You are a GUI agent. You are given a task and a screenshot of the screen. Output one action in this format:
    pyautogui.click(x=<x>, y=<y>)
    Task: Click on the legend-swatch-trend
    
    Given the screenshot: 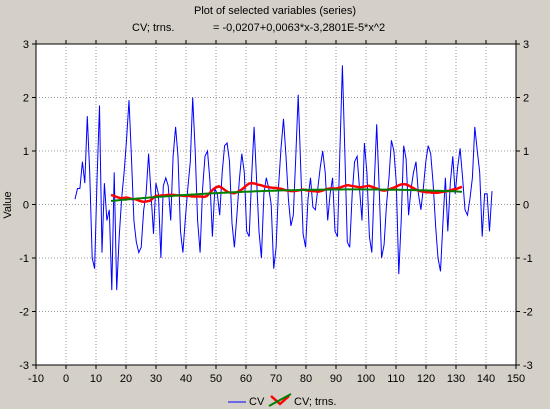 What is the action you would take?
    pyautogui.click(x=280, y=400)
    